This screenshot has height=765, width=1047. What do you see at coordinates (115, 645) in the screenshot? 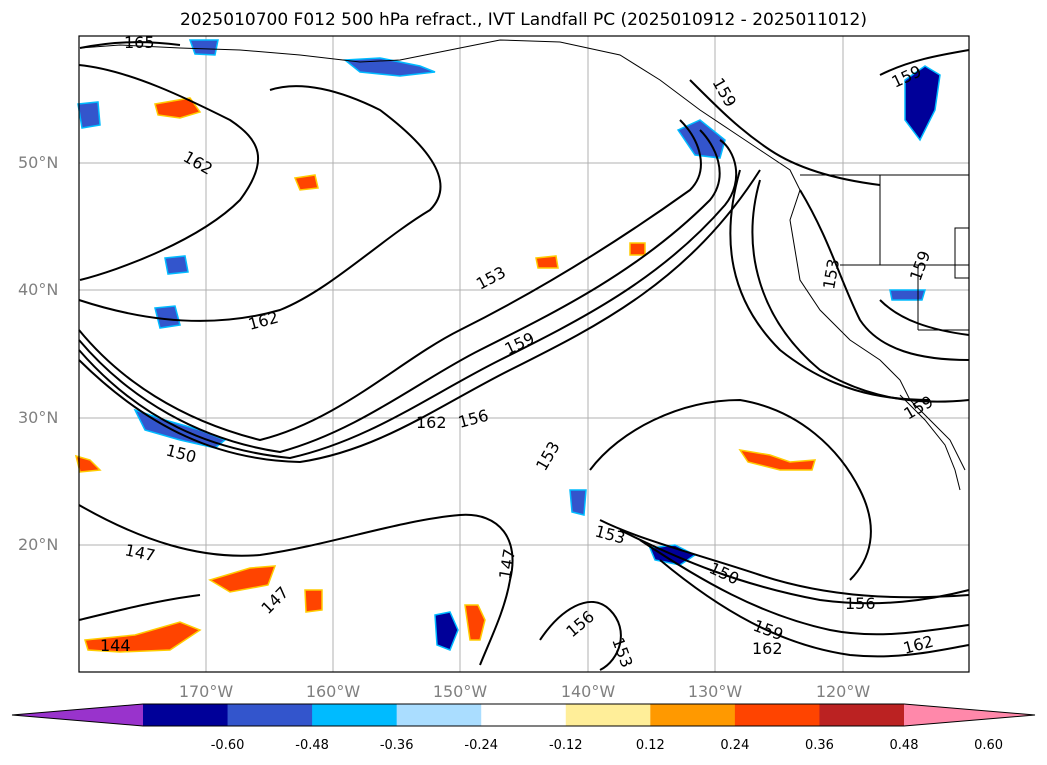
I see `contour-label: 144` at bounding box center [115, 645].